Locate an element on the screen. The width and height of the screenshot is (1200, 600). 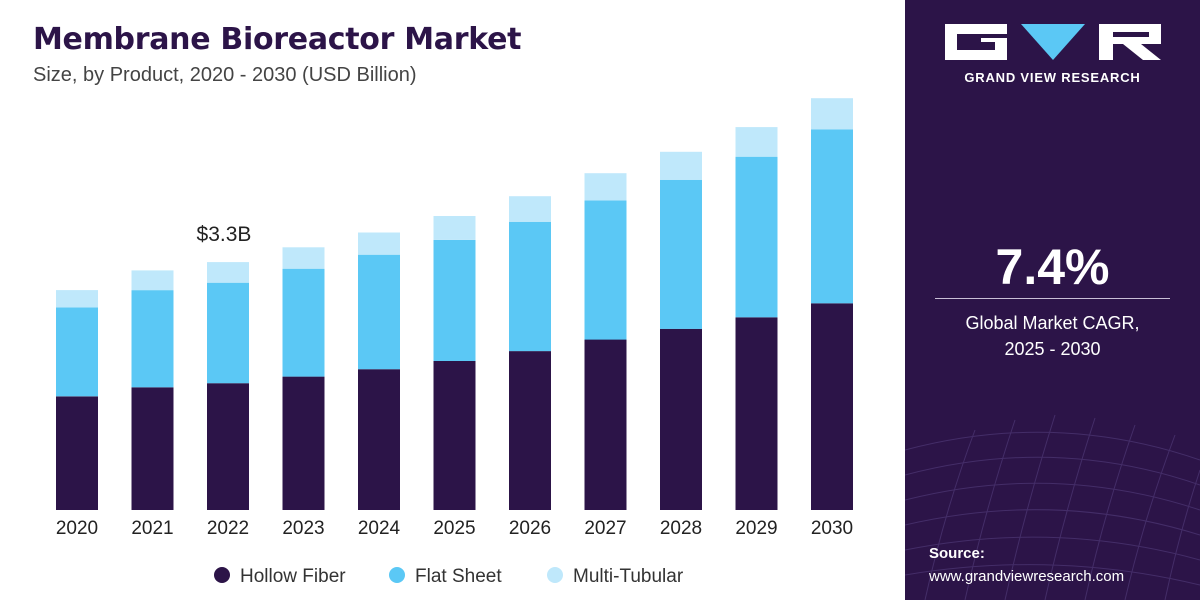
bar-flat-sheet-2024 is located at coordinates (379, 312).